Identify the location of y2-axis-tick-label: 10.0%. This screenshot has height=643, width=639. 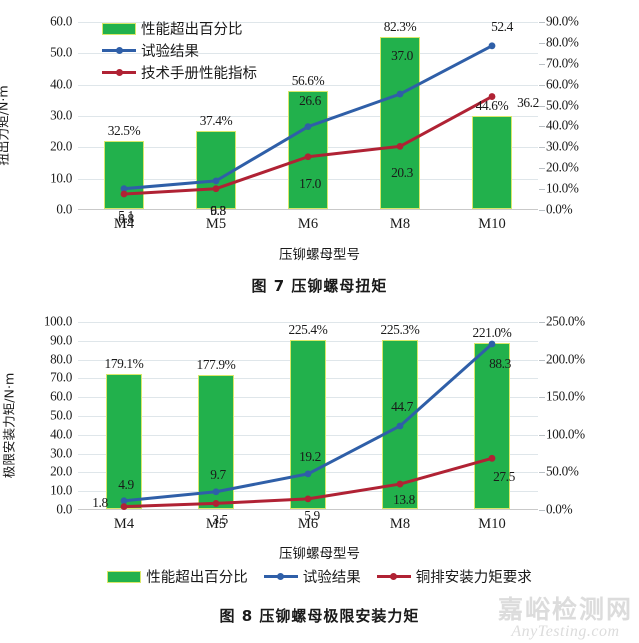
(562, 188).